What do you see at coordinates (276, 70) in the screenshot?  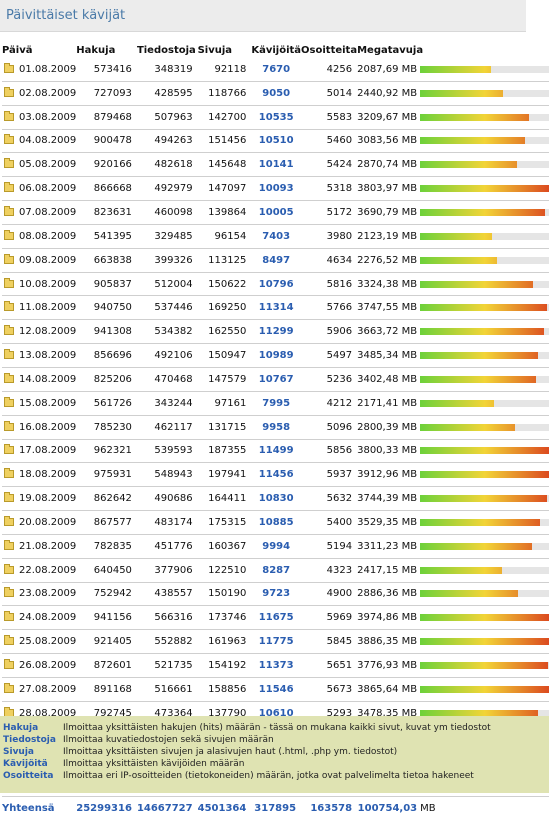 I see `kavijoita-cell: 7670` at bounding box center [276, 70].